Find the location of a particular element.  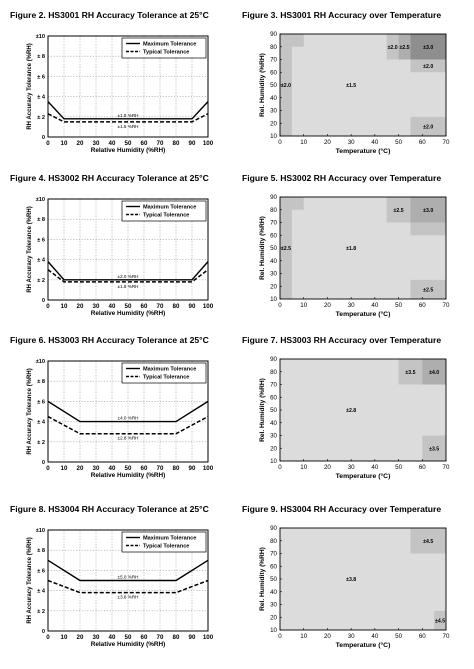

y-tick-label: 60 is located at coordinates (273, 397).